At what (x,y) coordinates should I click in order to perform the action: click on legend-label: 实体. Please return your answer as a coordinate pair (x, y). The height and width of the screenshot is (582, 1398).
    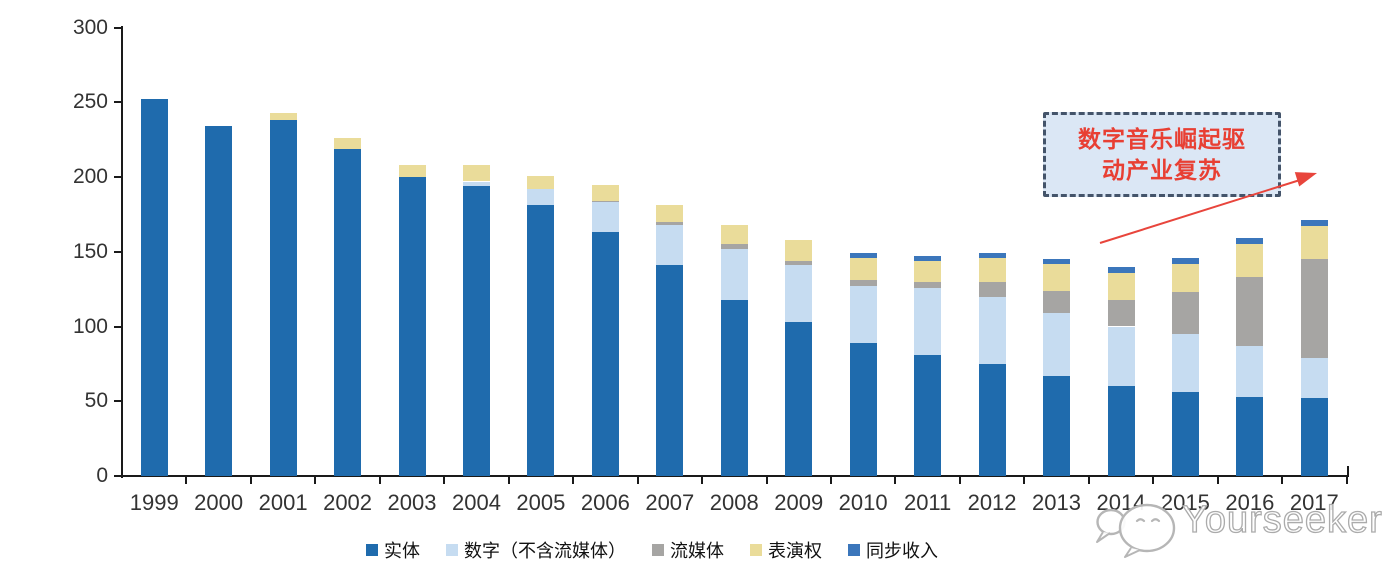
    Looking at the image, I should click on (402, 551).